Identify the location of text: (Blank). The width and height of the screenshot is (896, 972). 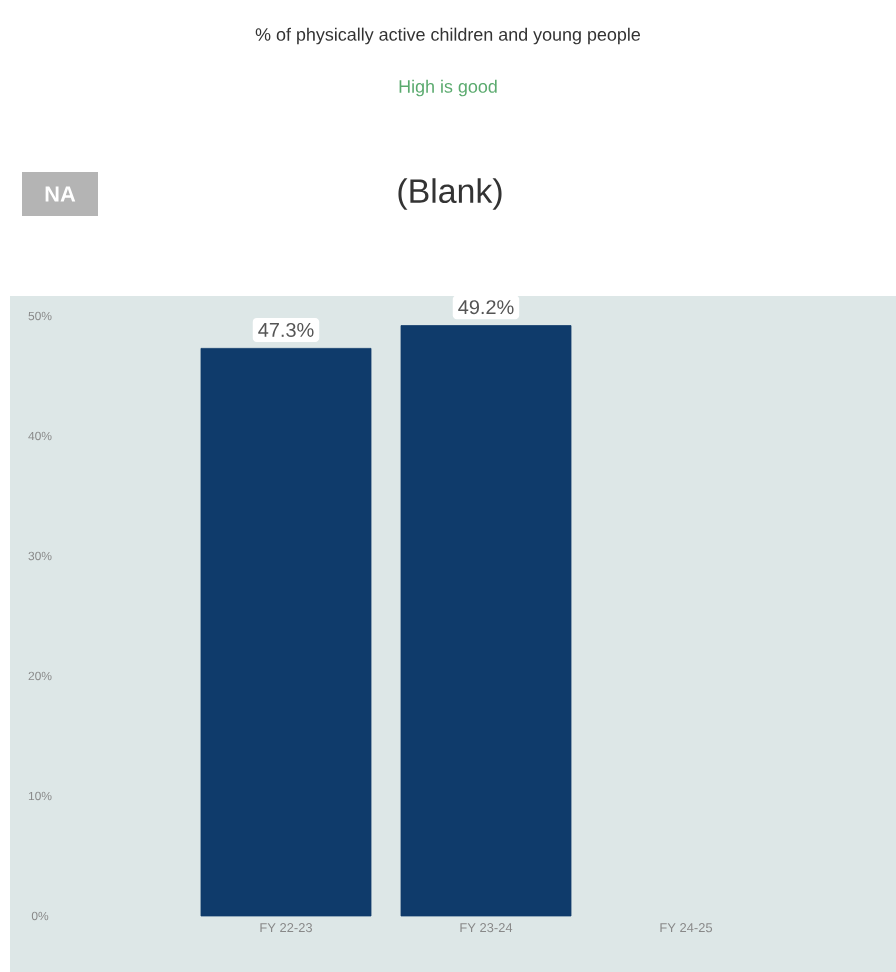
(450, 194).